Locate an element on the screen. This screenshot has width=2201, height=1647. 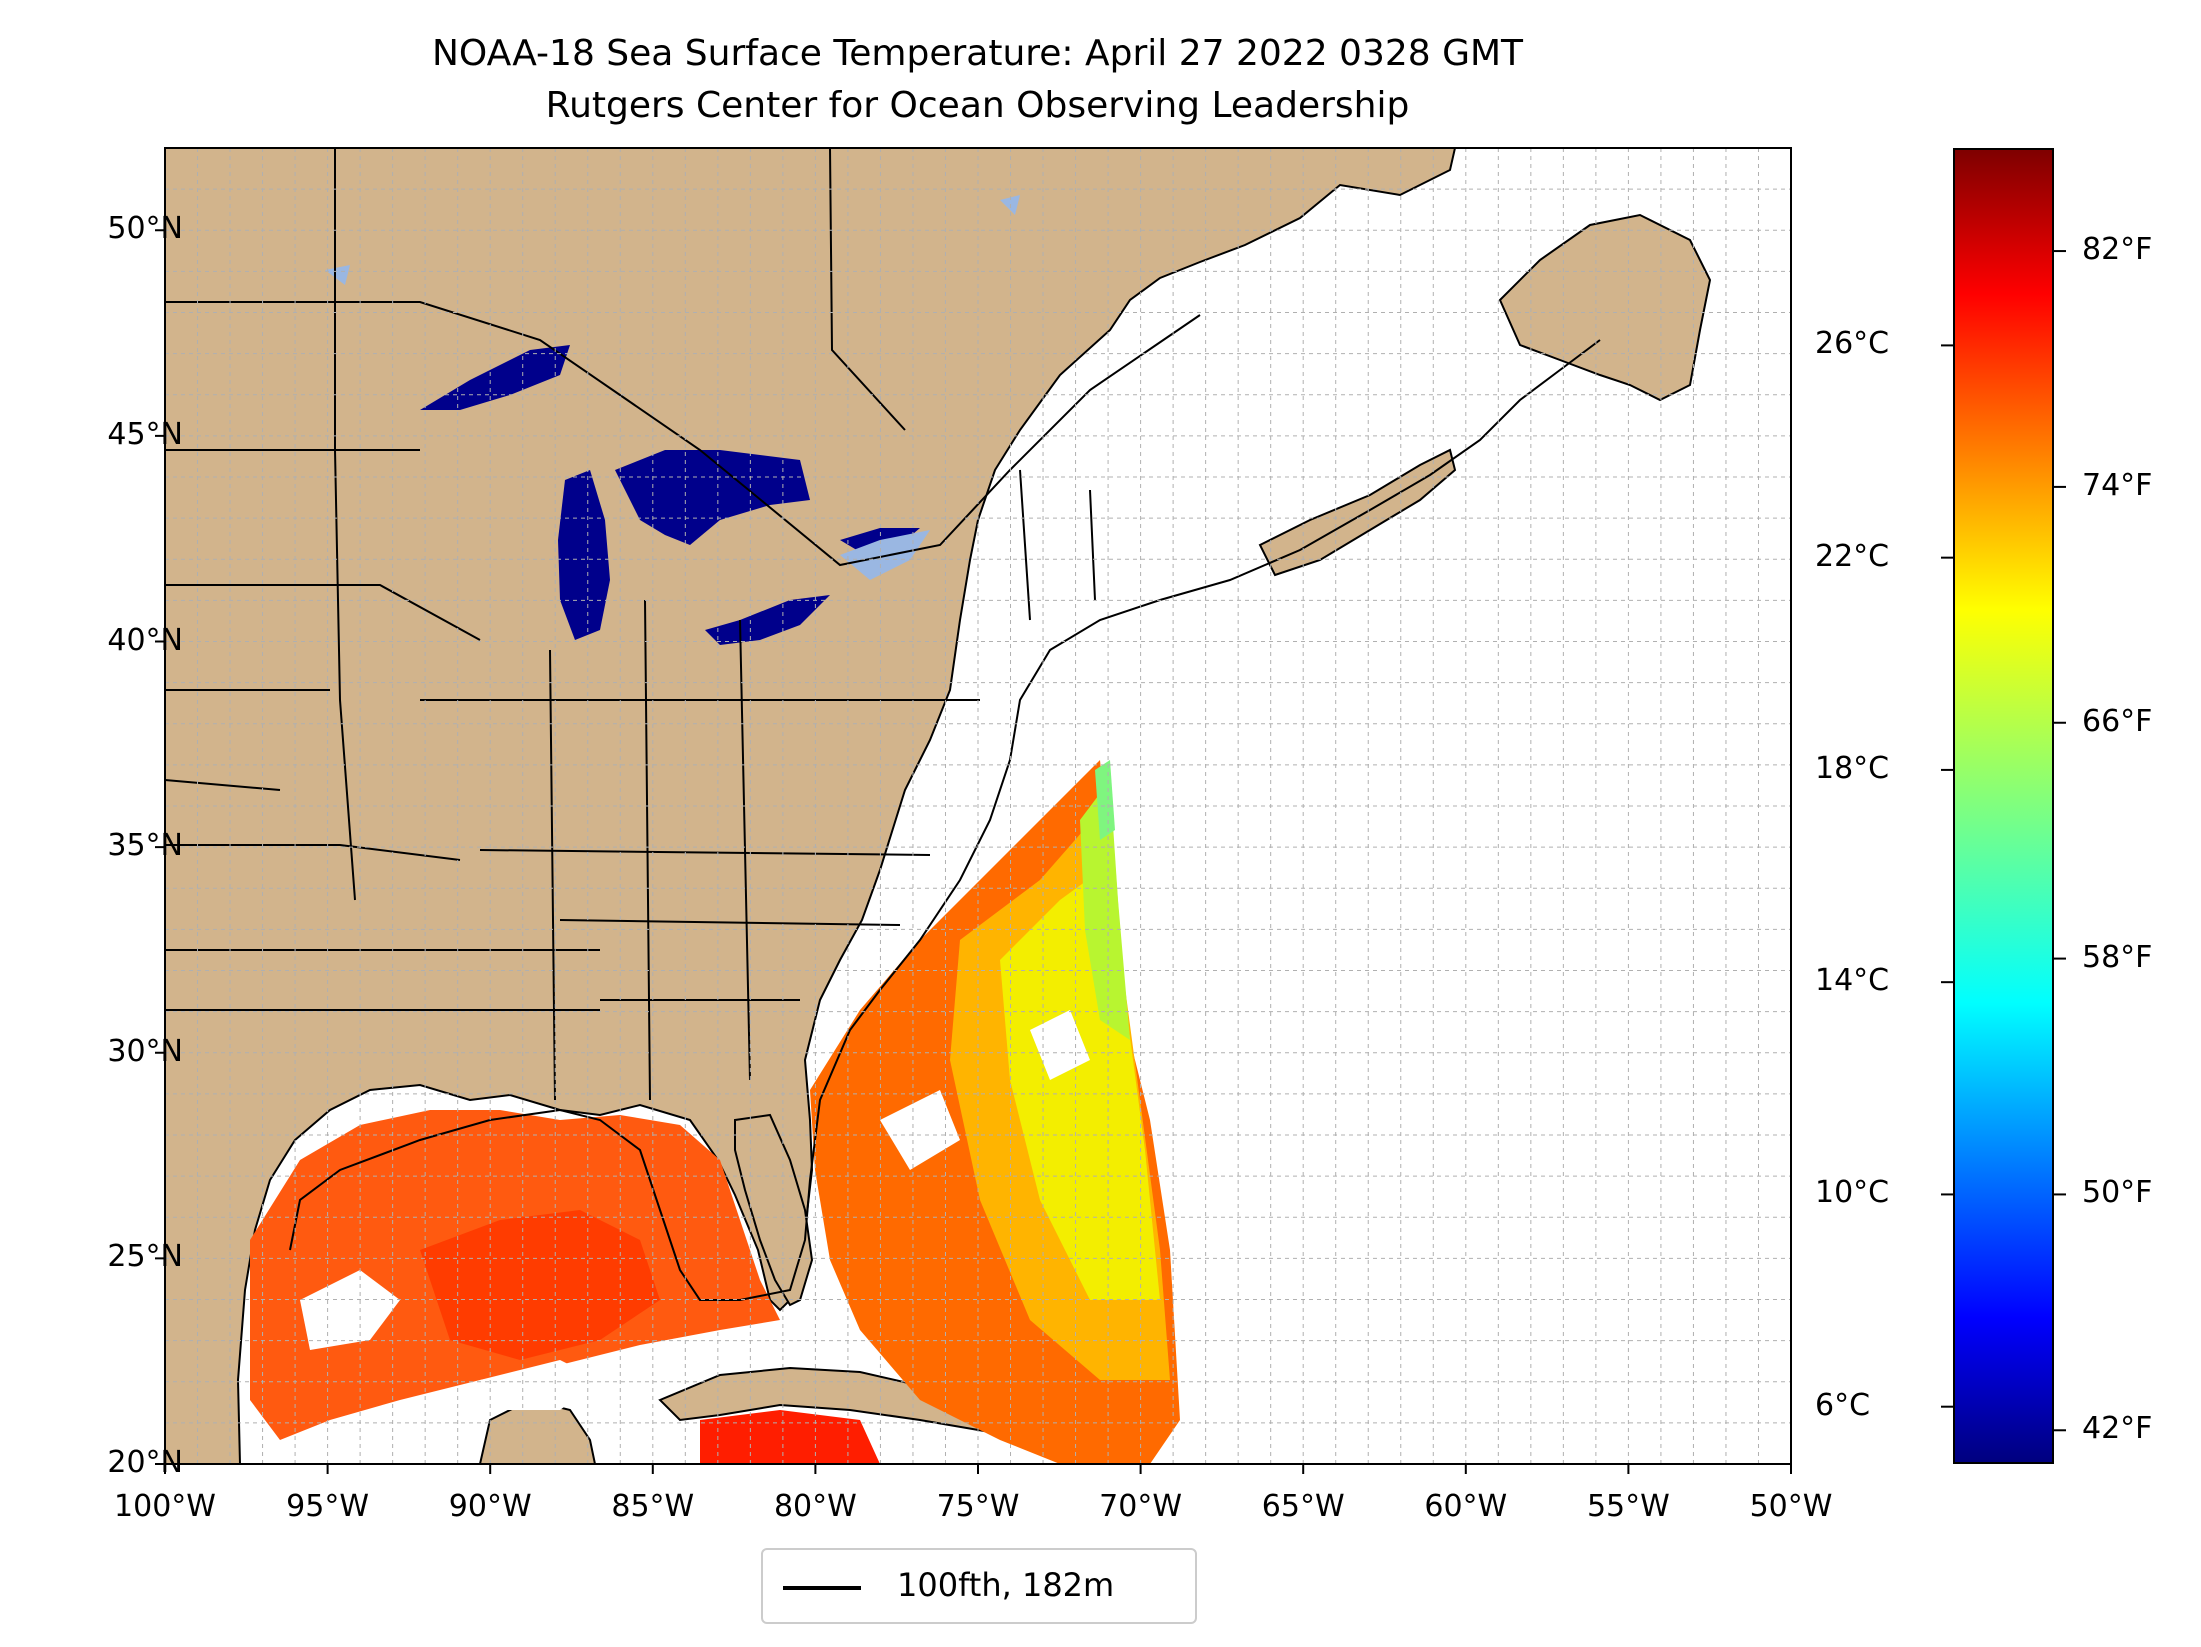
y-tick-label: 25°N is located at coordinates (145, 1257).